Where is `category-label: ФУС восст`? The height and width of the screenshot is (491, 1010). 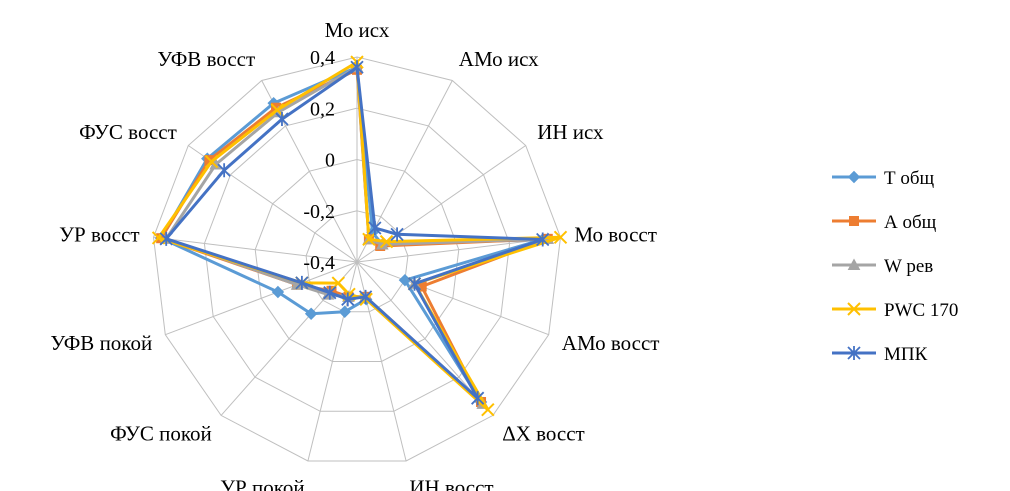
category-label: ФУС восст is located at coordinates (128, 132).